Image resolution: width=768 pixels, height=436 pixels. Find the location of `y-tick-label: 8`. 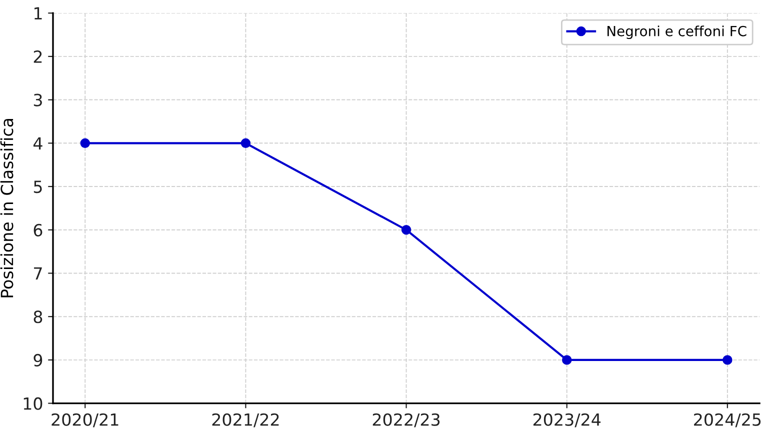

y-tick-label: 8 is located at coordinates (38, 317).